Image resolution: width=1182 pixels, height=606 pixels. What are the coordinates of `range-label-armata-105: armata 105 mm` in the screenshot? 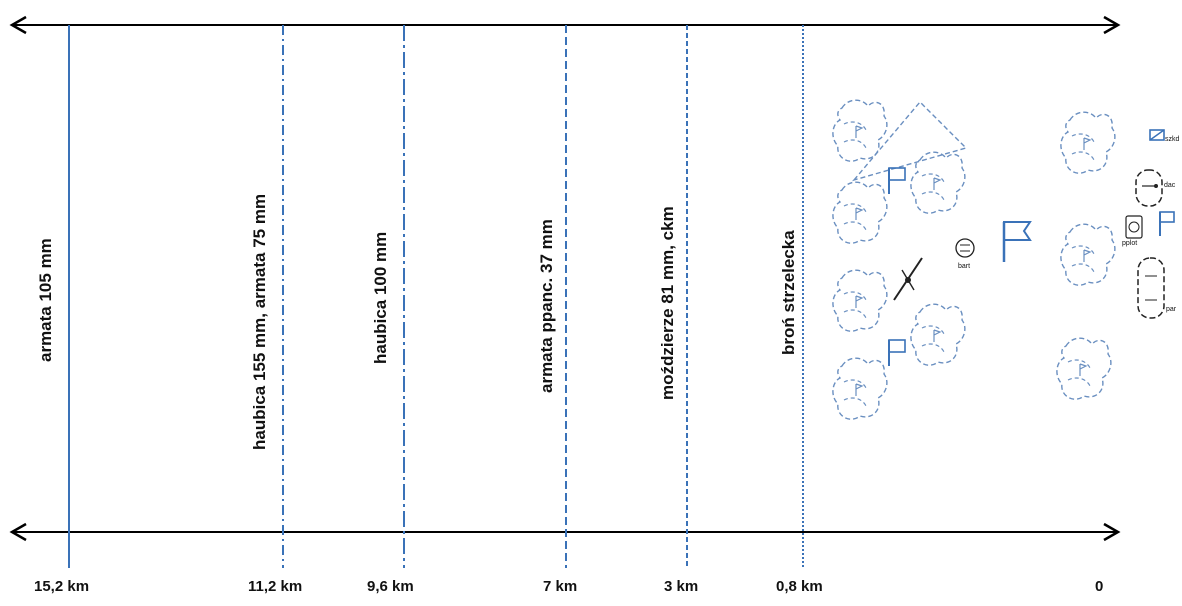 It's located at (45, 300).